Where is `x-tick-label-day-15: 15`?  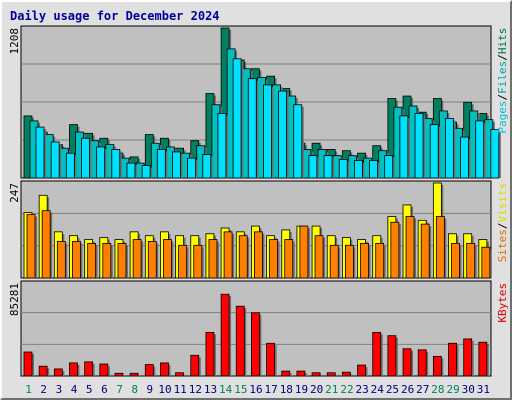 x-tick-label-day-15: 15 is located at coordinates (240, 389).